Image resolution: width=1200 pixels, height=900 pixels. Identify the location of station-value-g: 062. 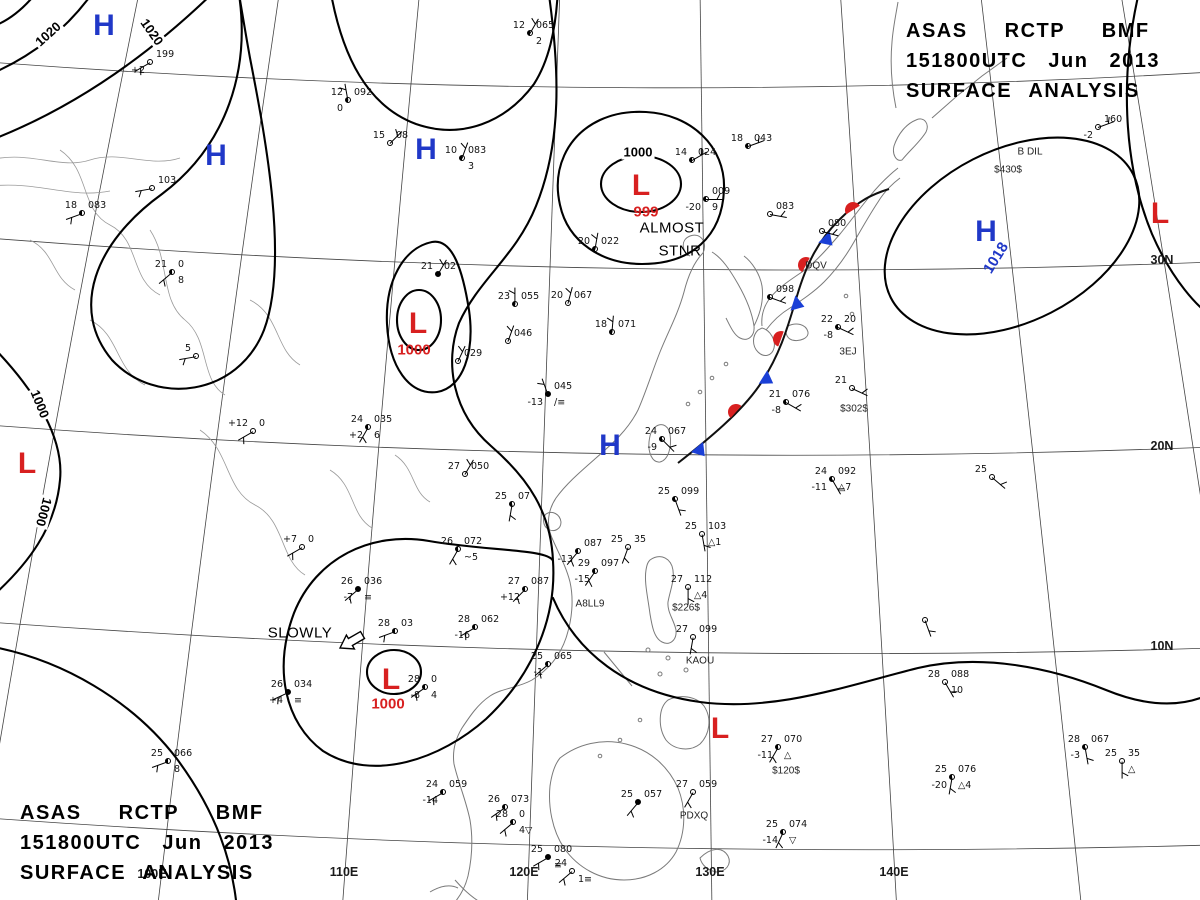
(490, 619).